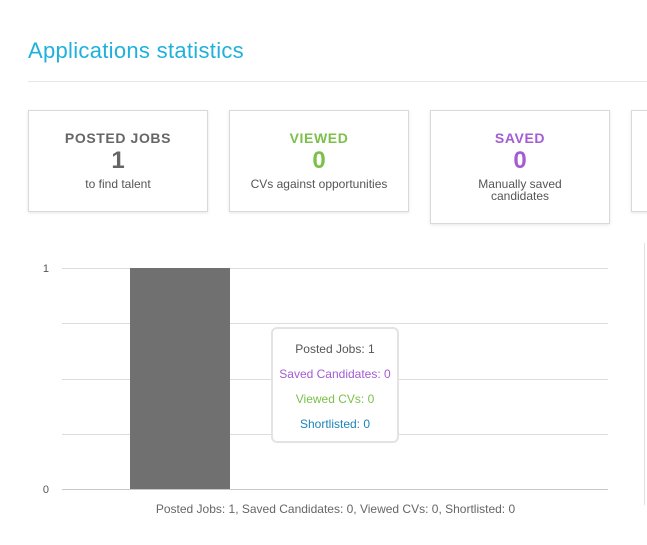 The height and width of the screenshot is (545, 647). I want to click on card-description: CVs against opportunities, so click(319, 184).